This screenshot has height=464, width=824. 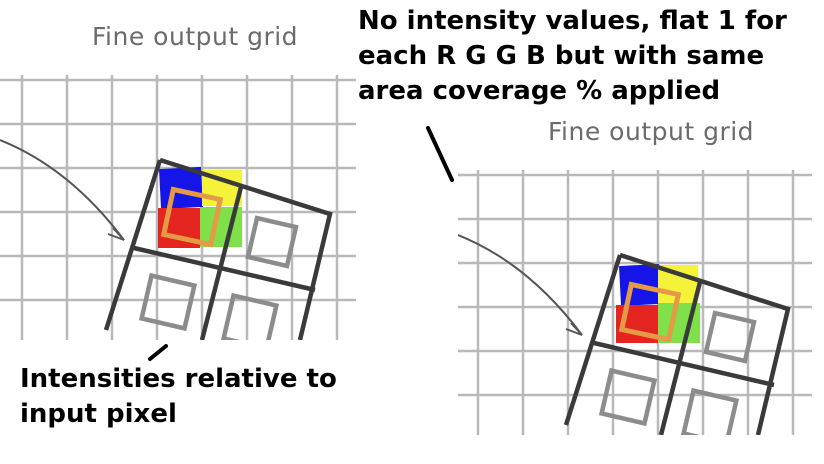 What do you see at coordinates (98, 414) in the screenshot?
I see `caption-bottom-line-2: input pixel` at bounding box center [98, 414].